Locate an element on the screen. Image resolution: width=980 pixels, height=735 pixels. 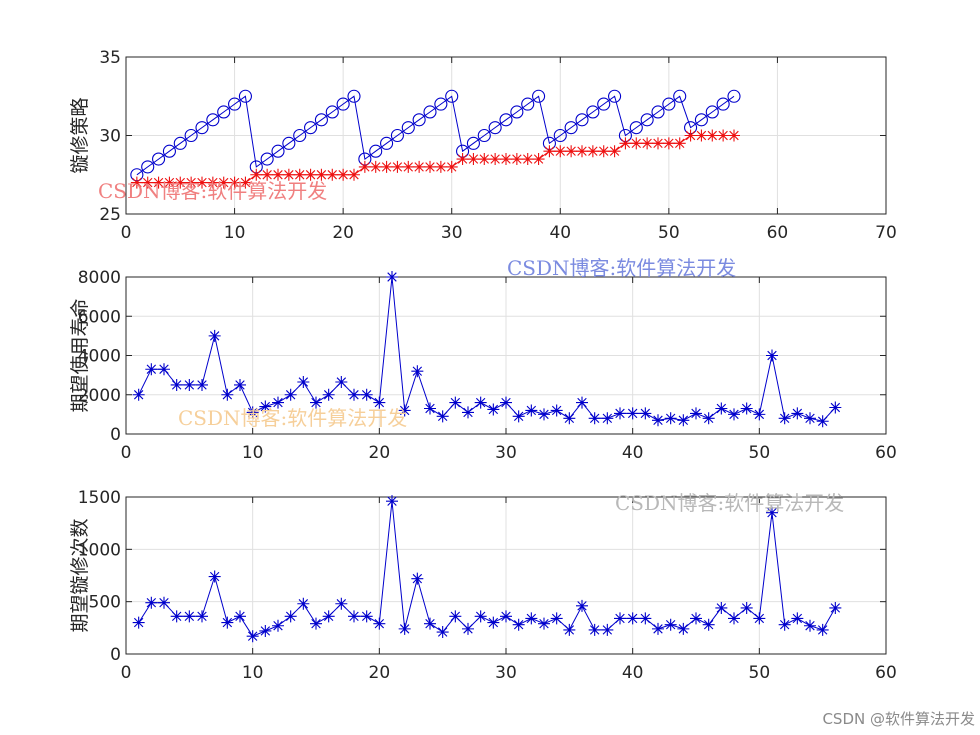
y-tick-label: 25 is located at coordinates (110, 215).